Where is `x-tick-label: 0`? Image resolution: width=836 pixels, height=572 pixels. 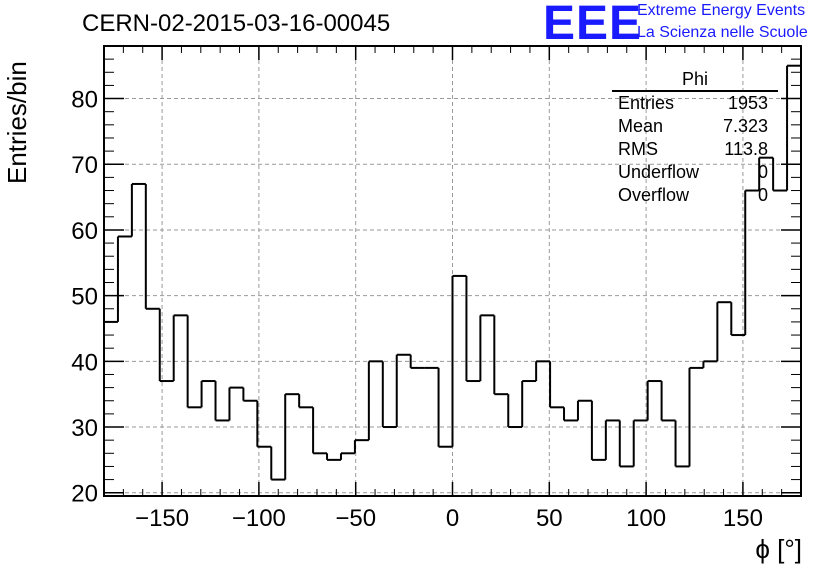
x-tick-label: 0 is located at coordinates (452, 518).